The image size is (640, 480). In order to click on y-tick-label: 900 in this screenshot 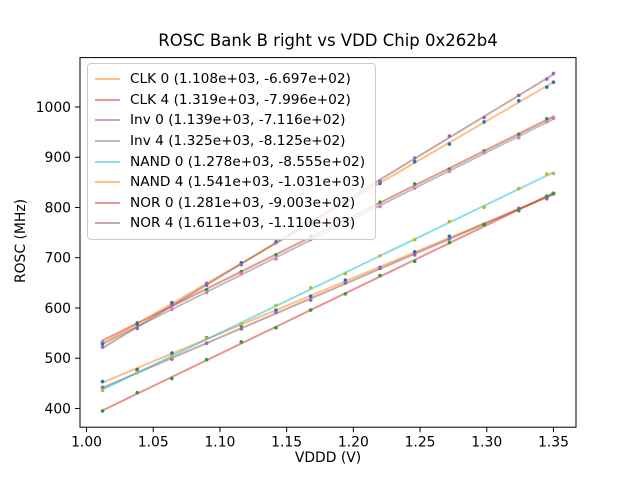, I will do `click(57, 158)`.